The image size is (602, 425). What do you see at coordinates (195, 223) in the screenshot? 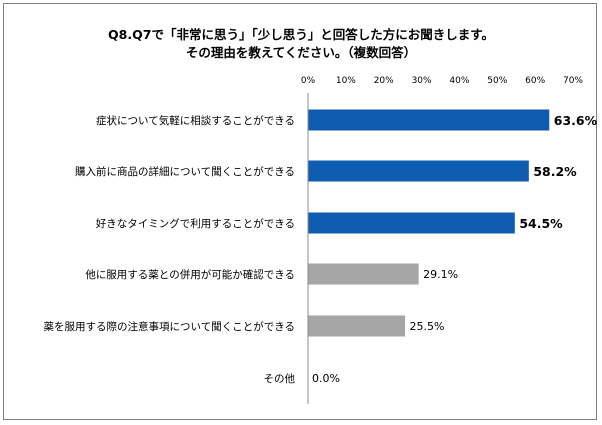
I see `category-label: 好きなタイミングで利用することができる` at bounding box center [195, 223].